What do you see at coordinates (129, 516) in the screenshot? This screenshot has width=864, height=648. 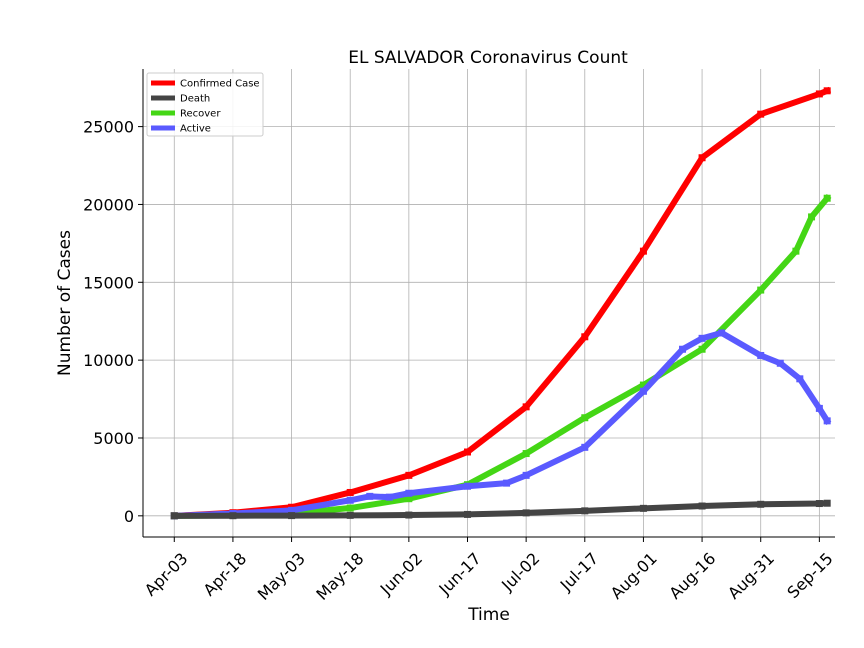 I see `y-tick-label: 0` at bounding box center [129, 516].